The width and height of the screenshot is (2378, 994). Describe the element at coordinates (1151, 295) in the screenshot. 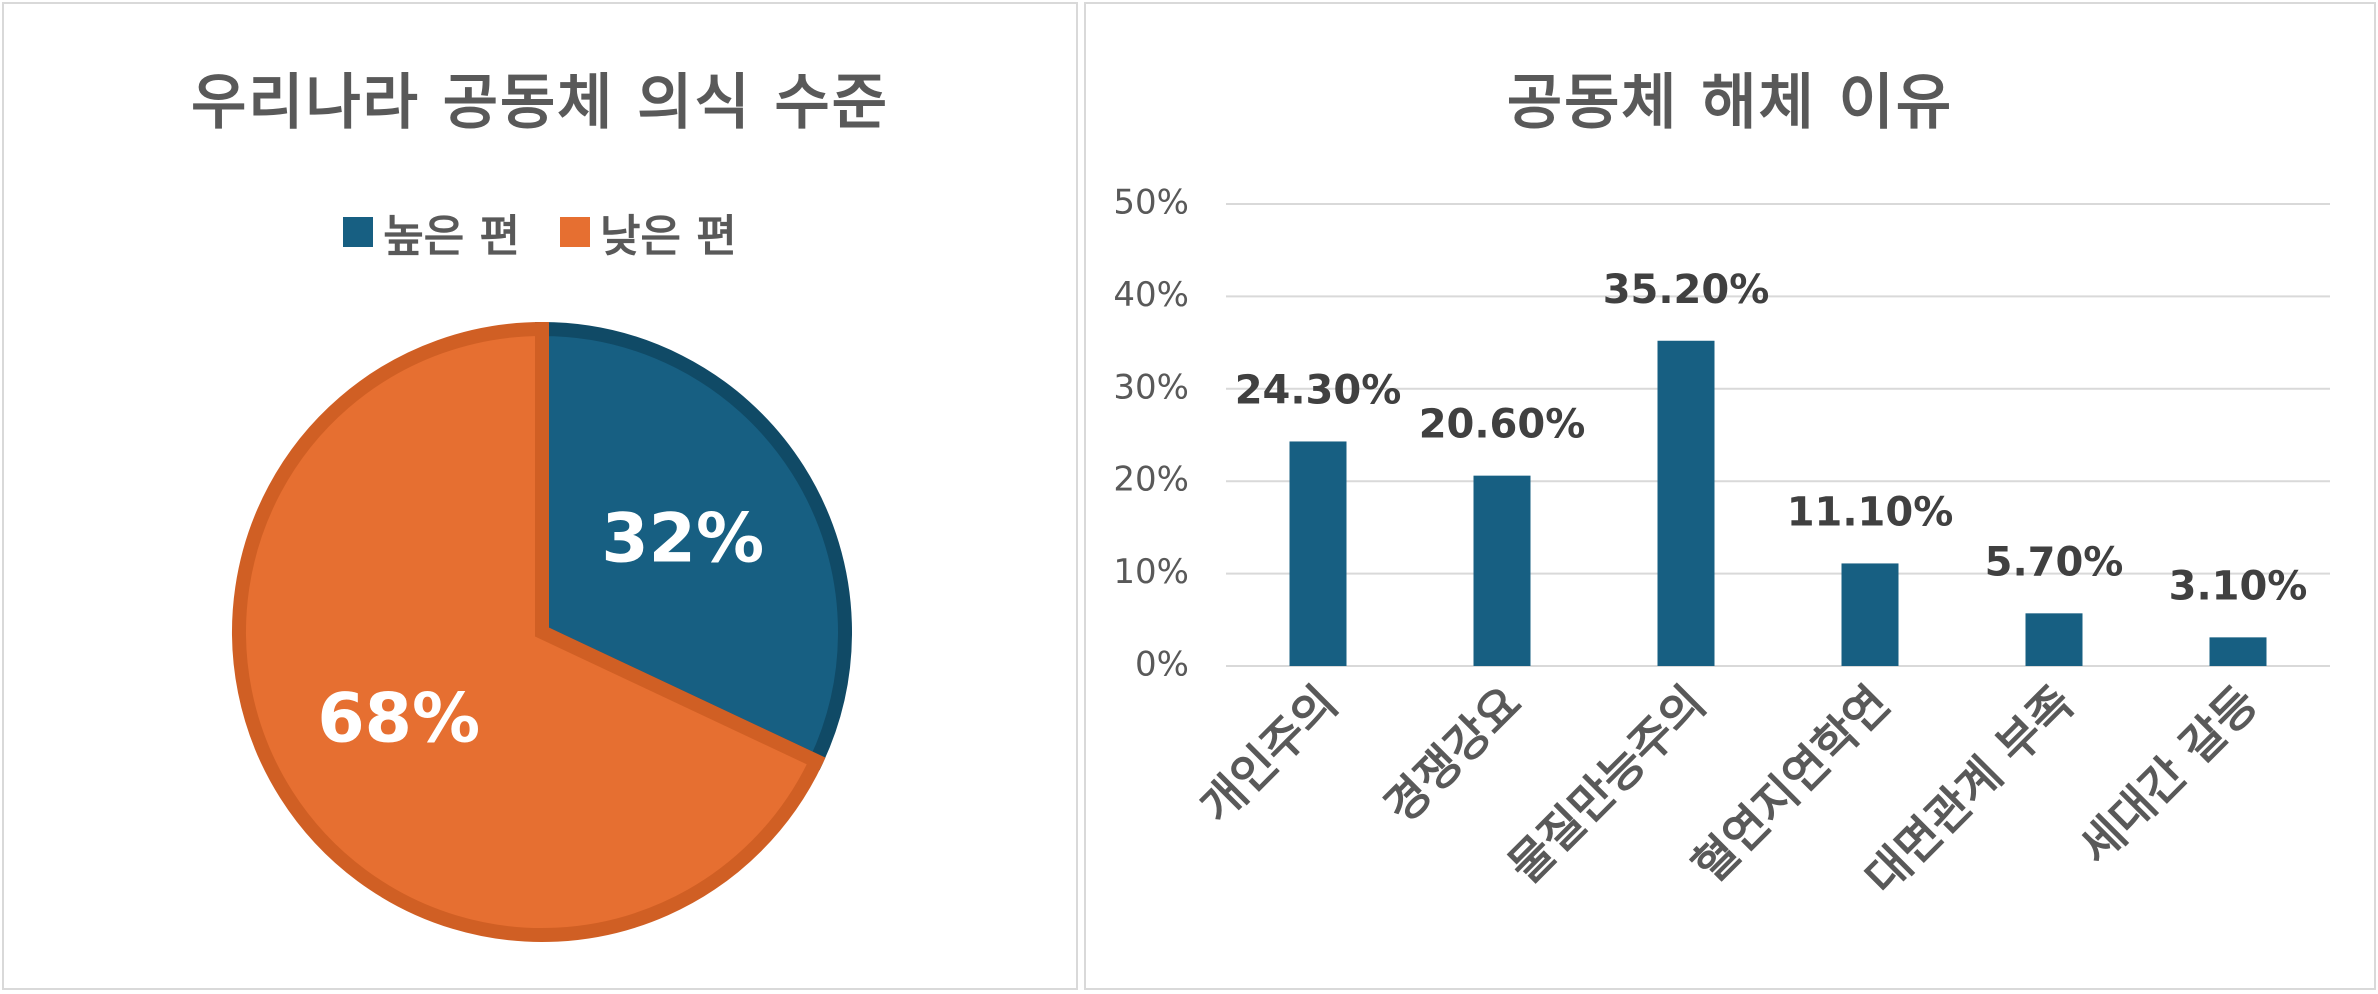

I see `y-tick-label: 40%` at that location.